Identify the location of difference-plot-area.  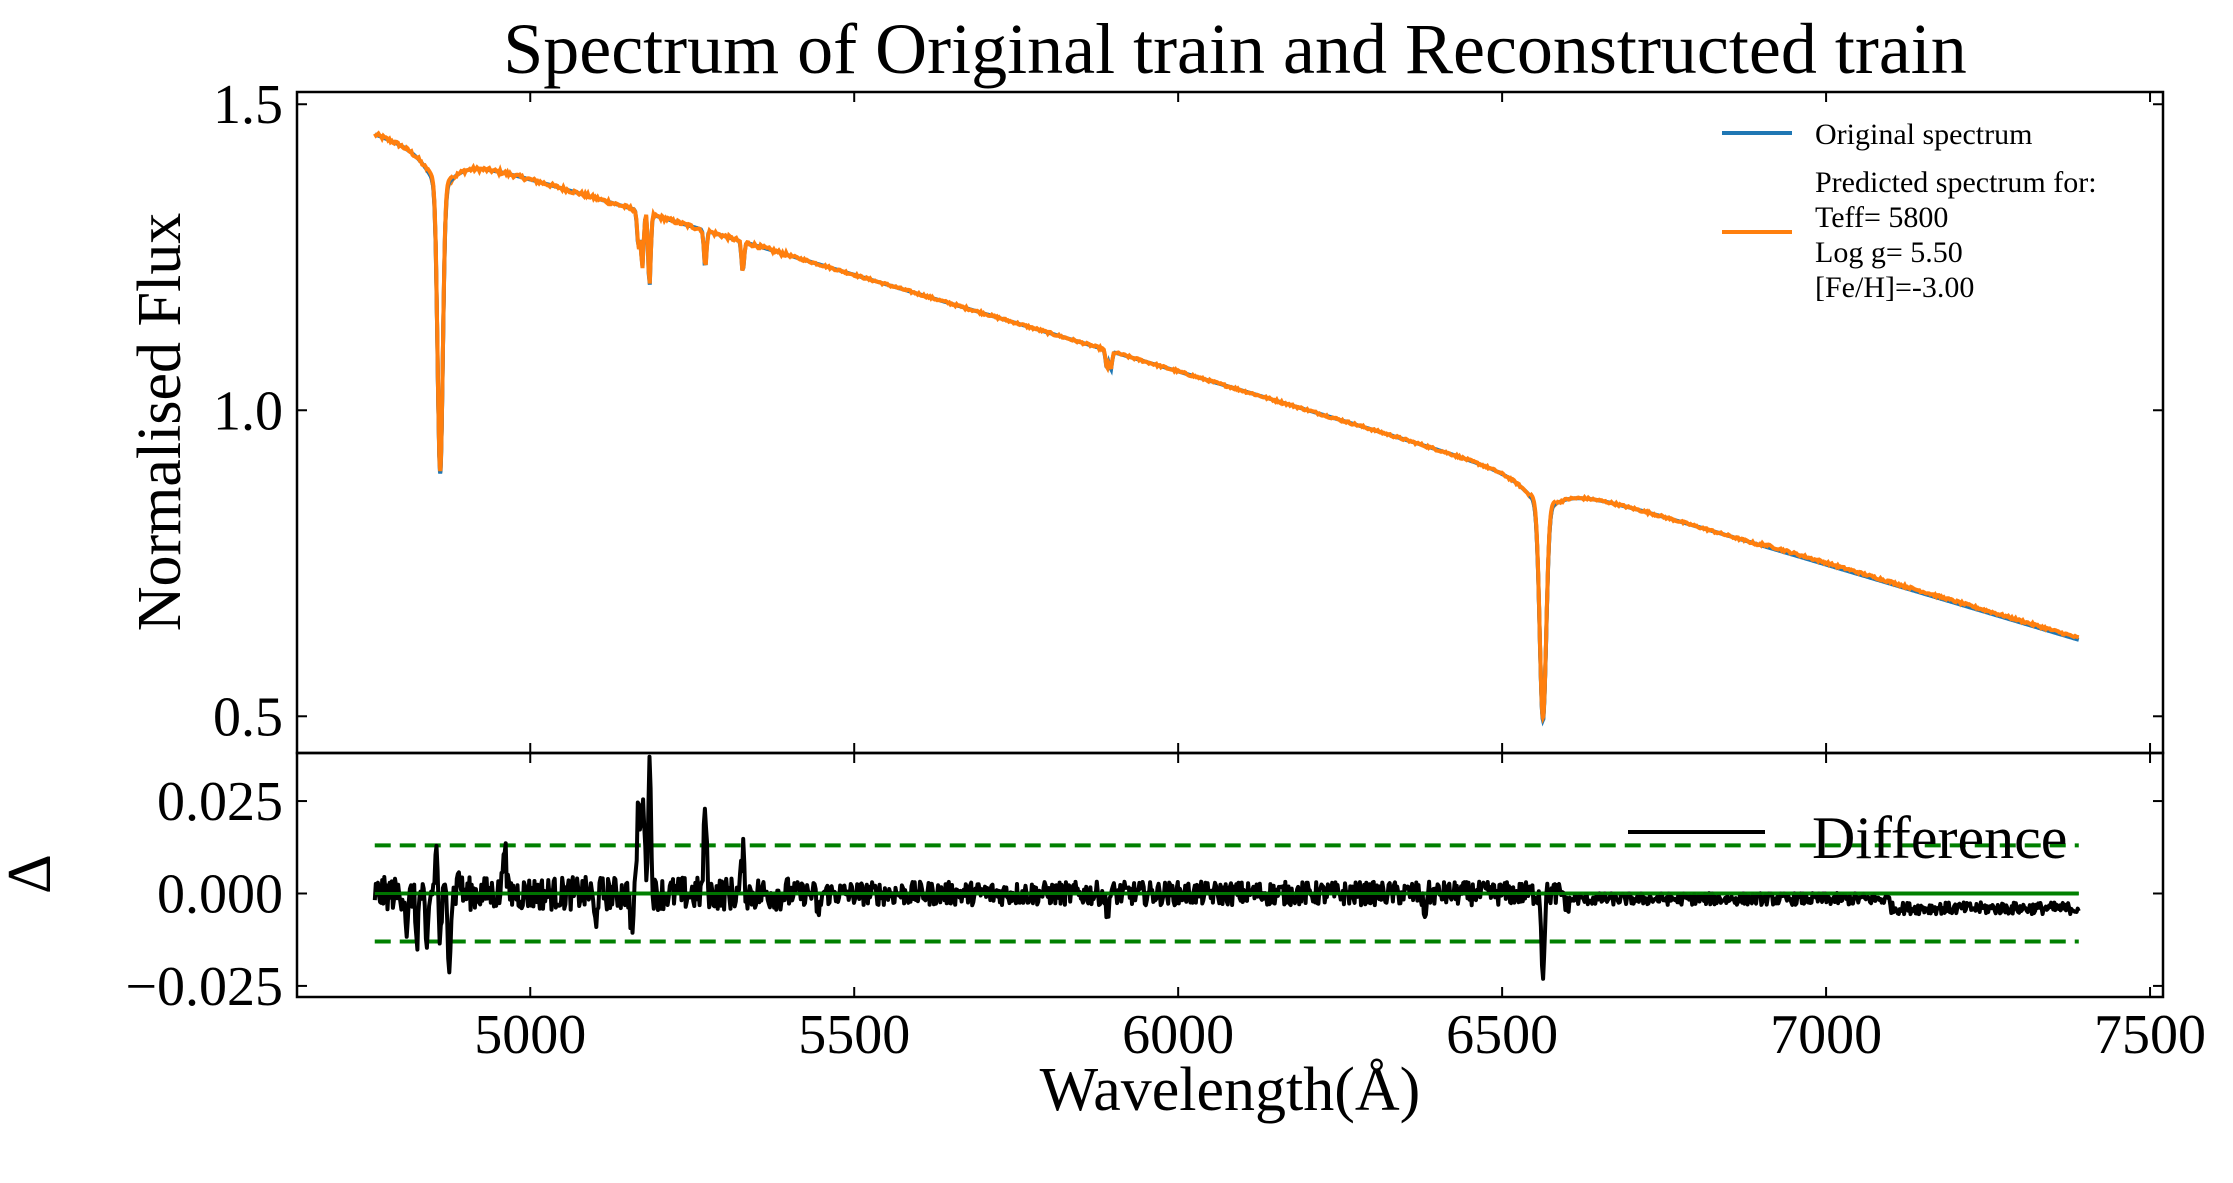
(1226, 867).